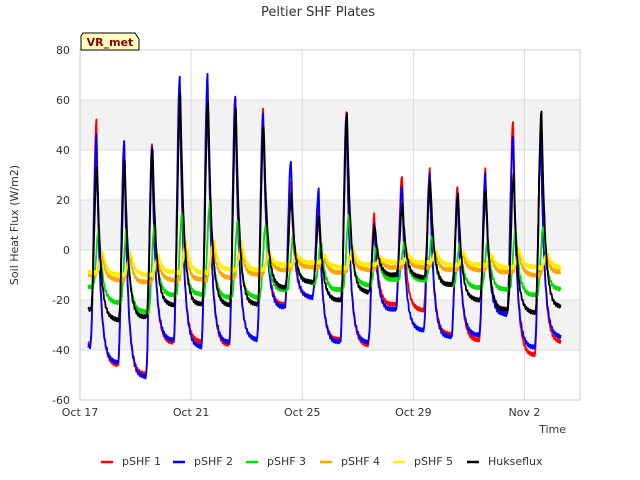 The height and width of the screenshot is (480, 640). What do you see at coordinates (66, 250) in the screenshot?
I see `y-tick-label: 0` at bounding box center [66, 250].